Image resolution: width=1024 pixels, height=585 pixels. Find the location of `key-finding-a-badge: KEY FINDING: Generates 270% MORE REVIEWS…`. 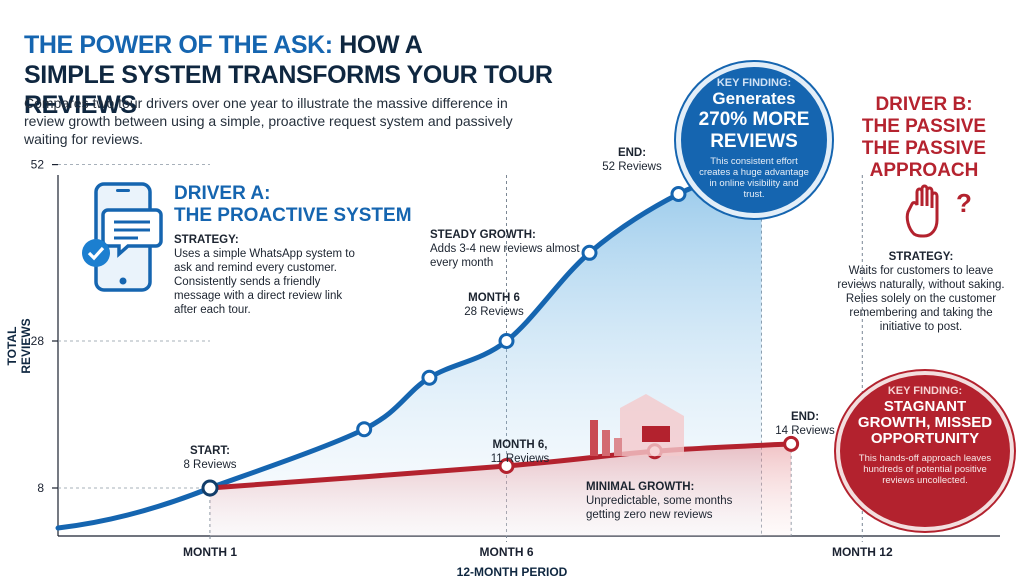

key-finding-a-badge: KEY FINDING: Generates 270% MORE REVIEWS… is located at coordinates (754, 140).